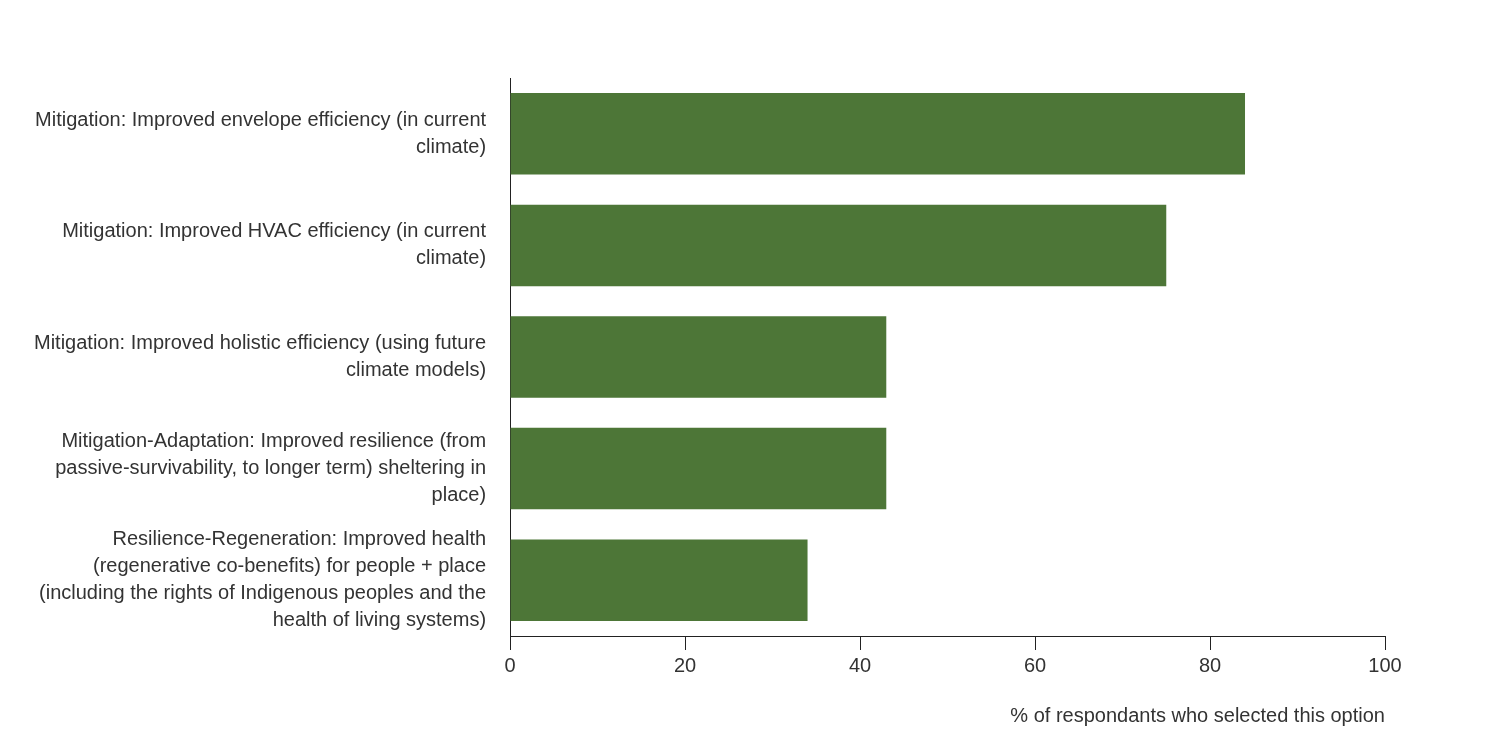 The image size is (1495, 740). I want to click on x-tick-label: 100, so click(1385, 664).